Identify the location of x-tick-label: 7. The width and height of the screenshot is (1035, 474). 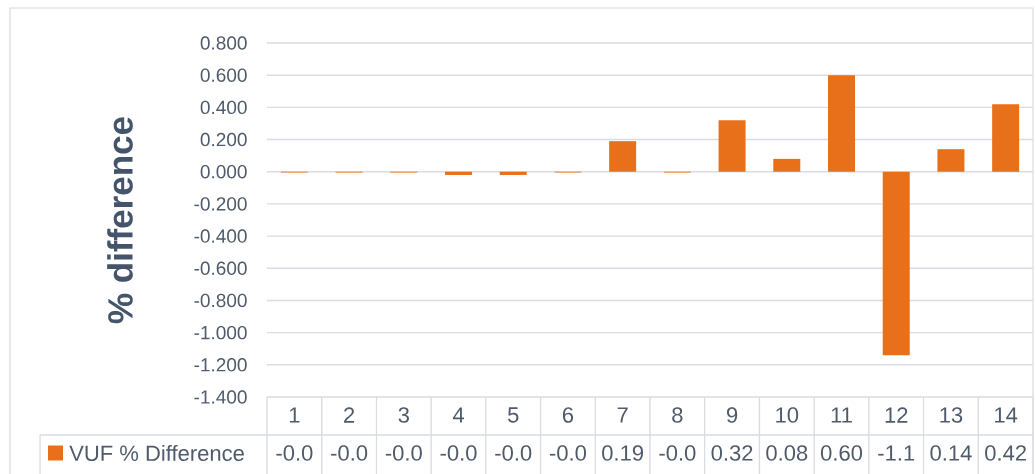
(622, 415).